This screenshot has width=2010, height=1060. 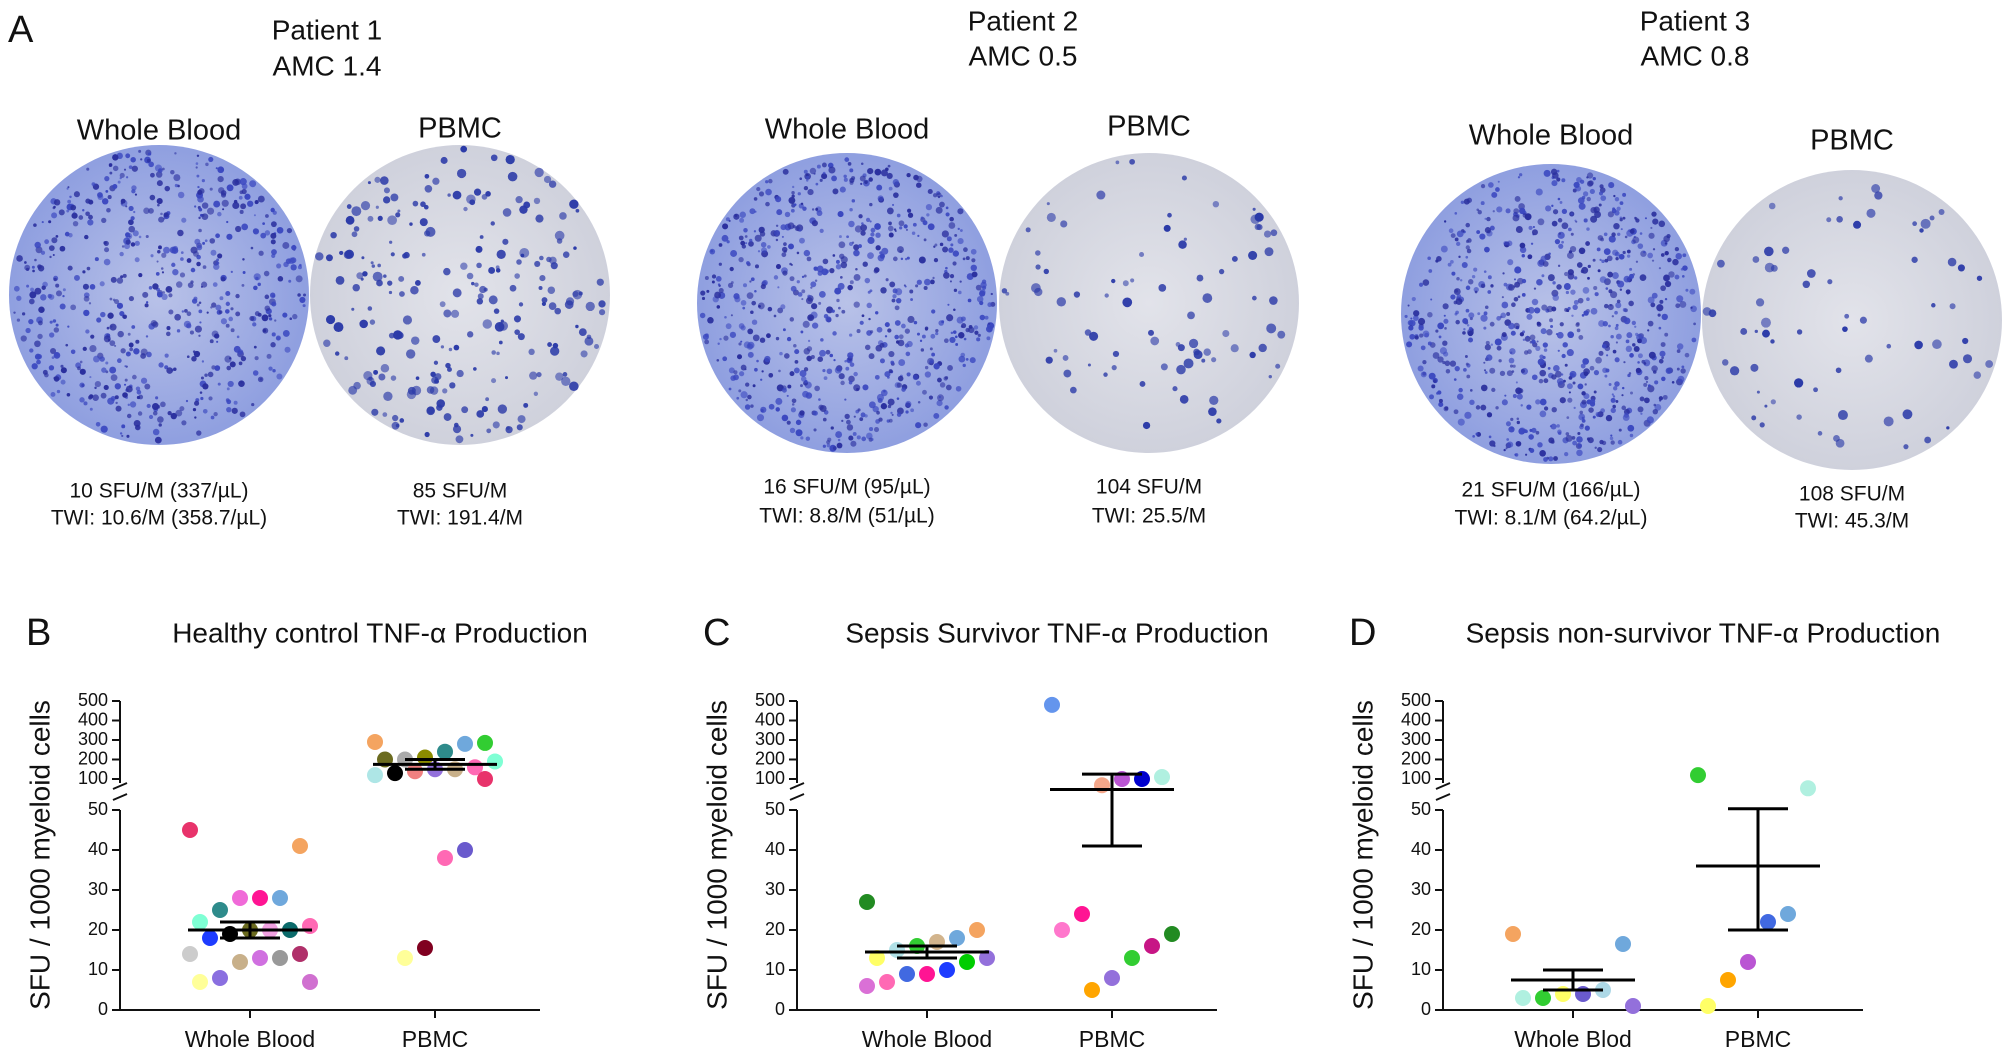 What do you see at coordinates (1852, 320) in the screenshot?
I see `dish` at bounding box center [1852, 320].